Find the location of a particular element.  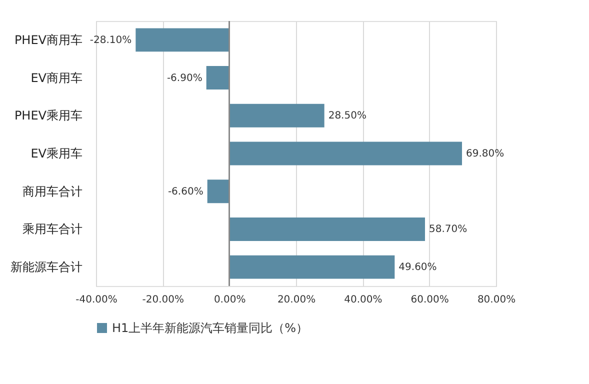

legend-label: H1上半年新能源汽车销量同比（%） is located at coordinates (210, 328).